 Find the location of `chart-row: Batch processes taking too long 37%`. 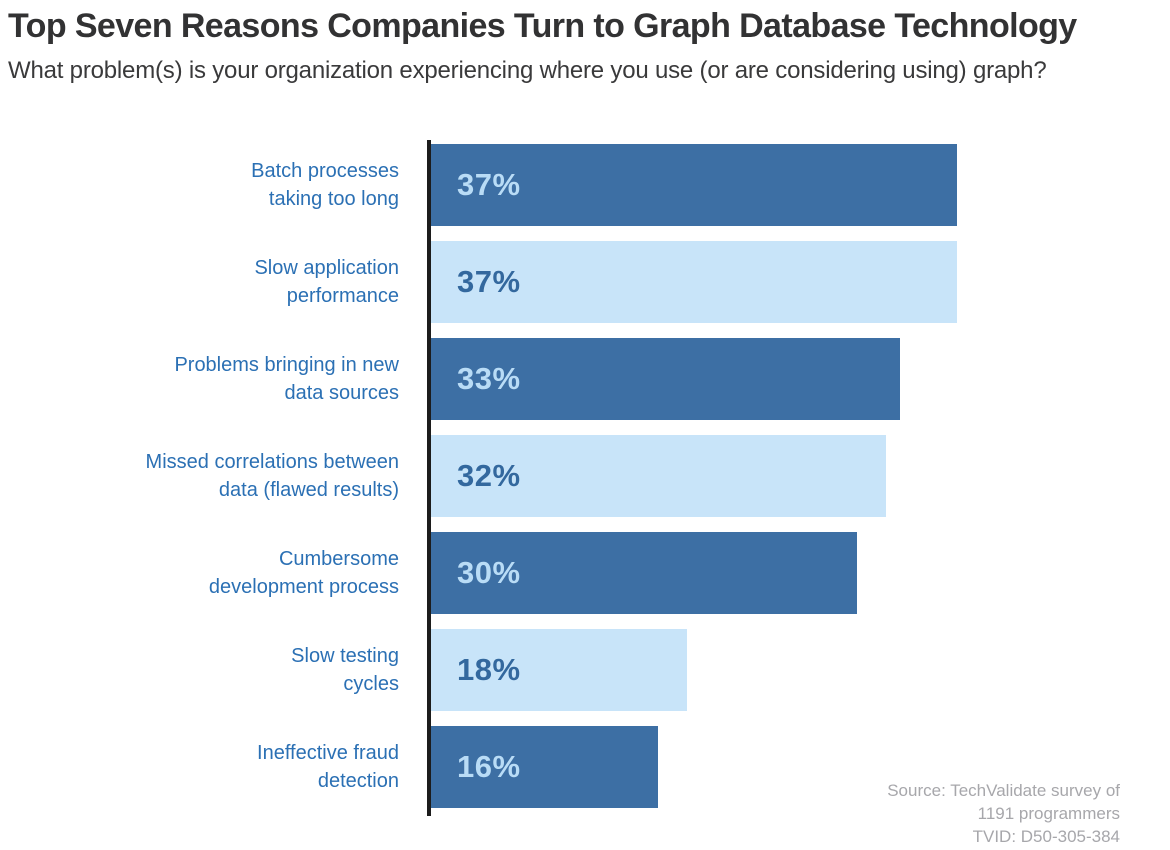

chart-row: Batch processes taking too long 37% is located at coordinates (585, 185).